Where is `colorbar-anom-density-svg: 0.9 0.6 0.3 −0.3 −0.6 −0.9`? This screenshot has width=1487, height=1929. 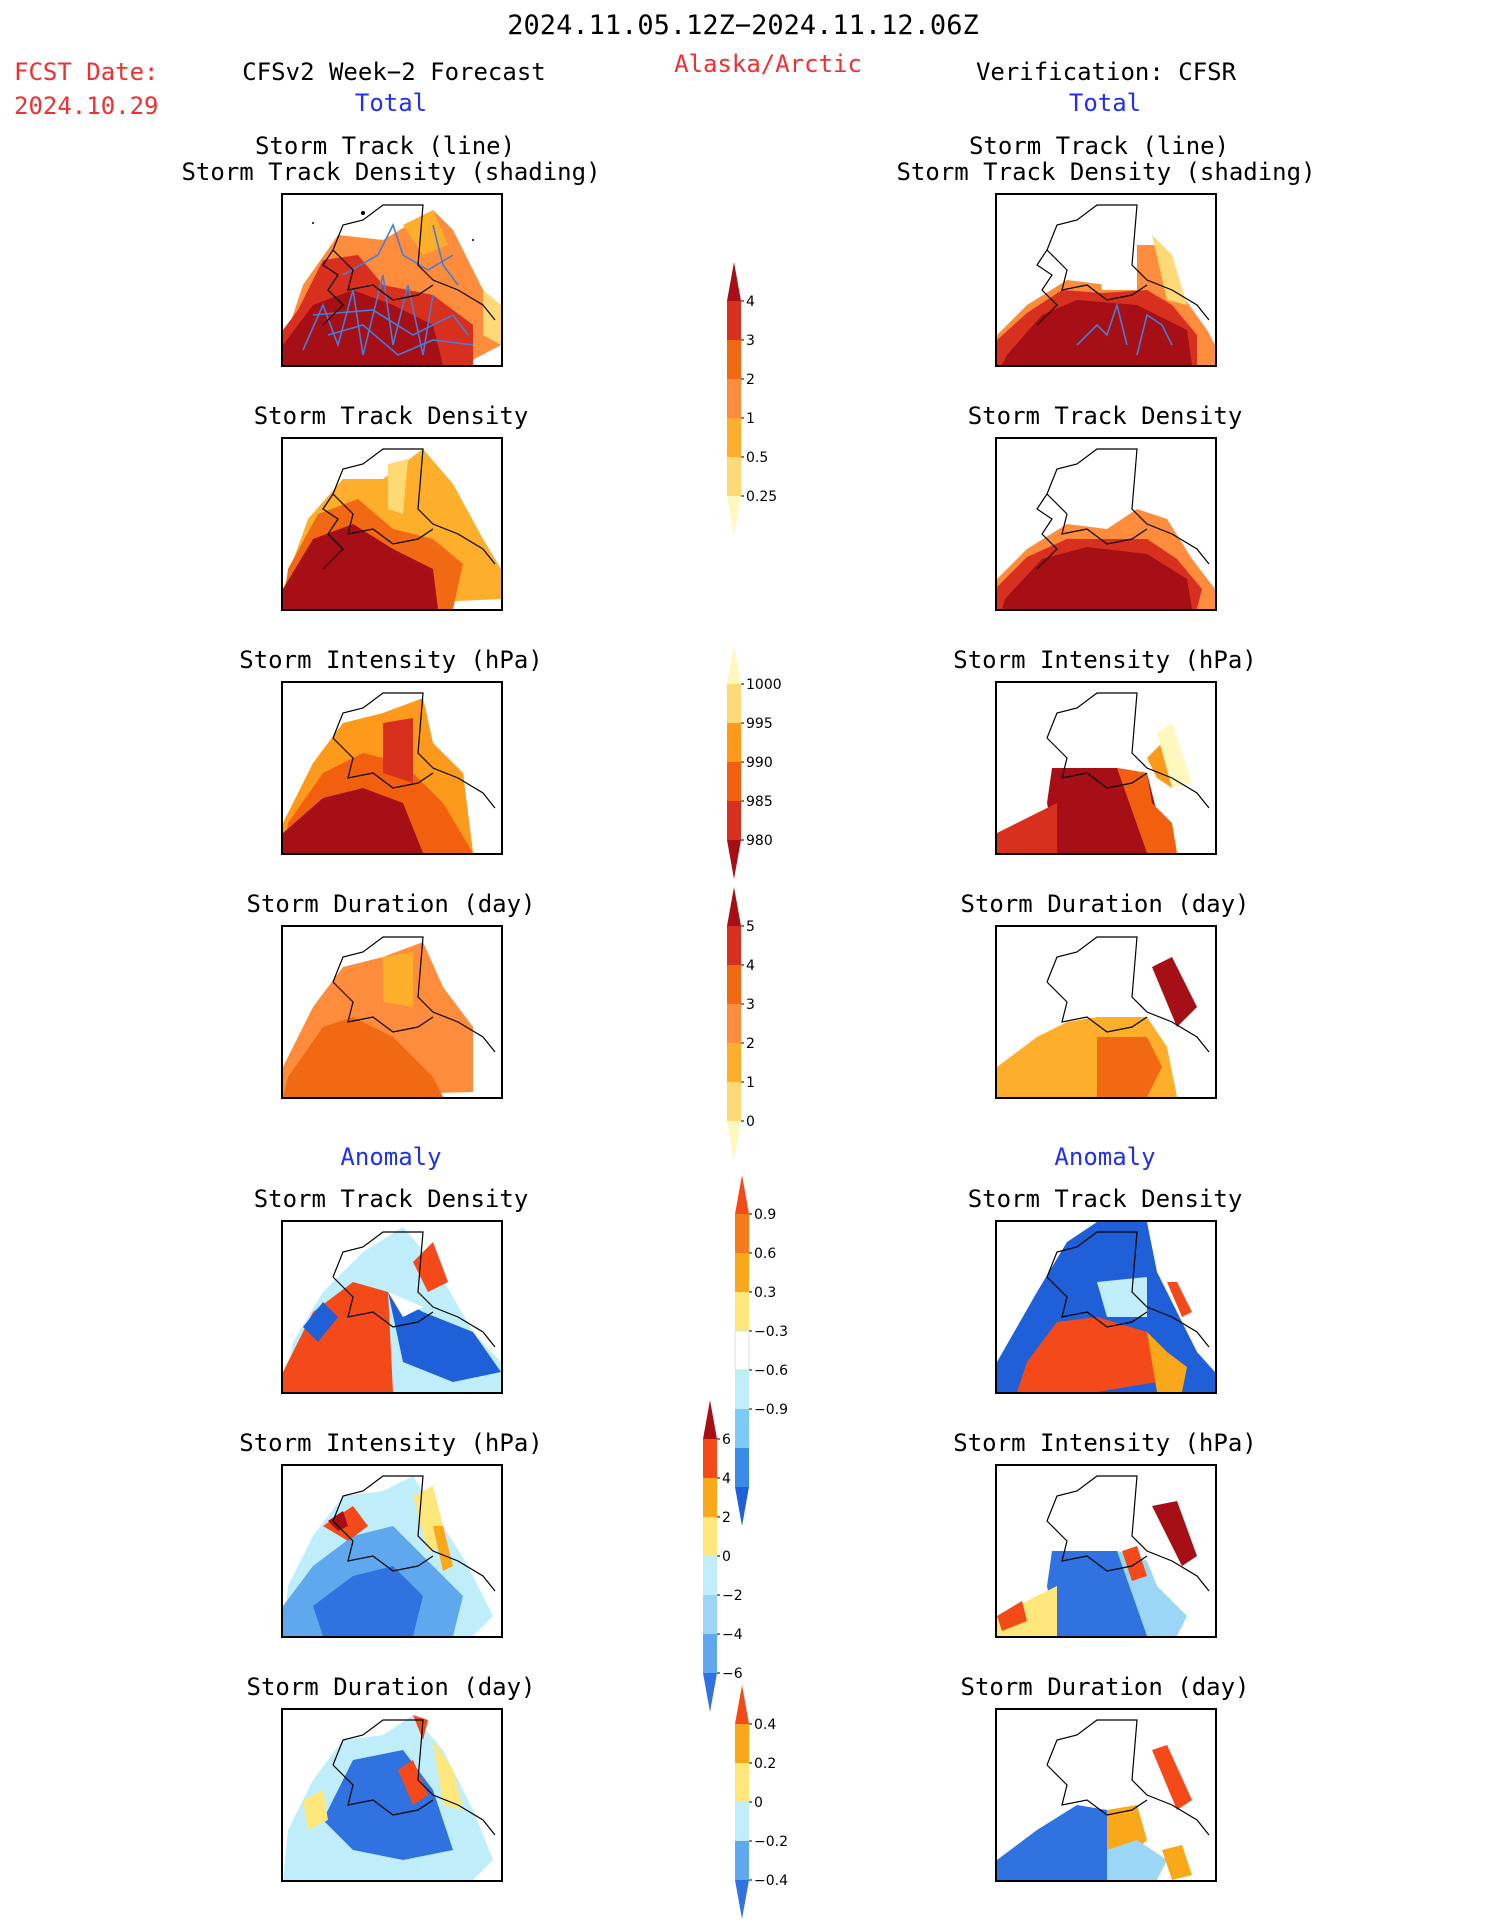
colorbar-anom-density-svg: 0.9 0.6 0.3 −0.3 −0.6 −0.9 is located at coordinates (761, 1350).